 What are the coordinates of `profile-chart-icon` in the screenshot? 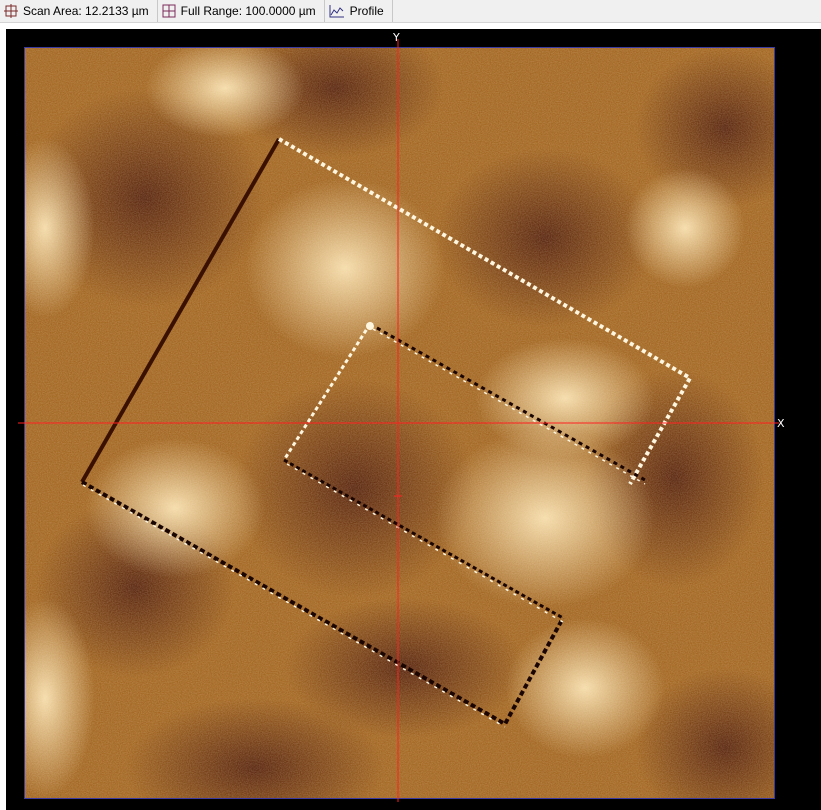 It's located at (336, 11).